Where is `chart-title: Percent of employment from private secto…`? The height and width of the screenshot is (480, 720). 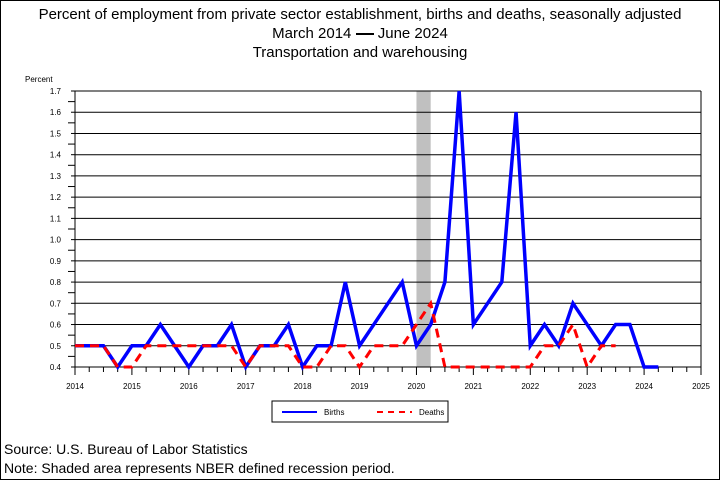
chart-title: Percent of employment from private secto… is located at coordinates (360, 14).